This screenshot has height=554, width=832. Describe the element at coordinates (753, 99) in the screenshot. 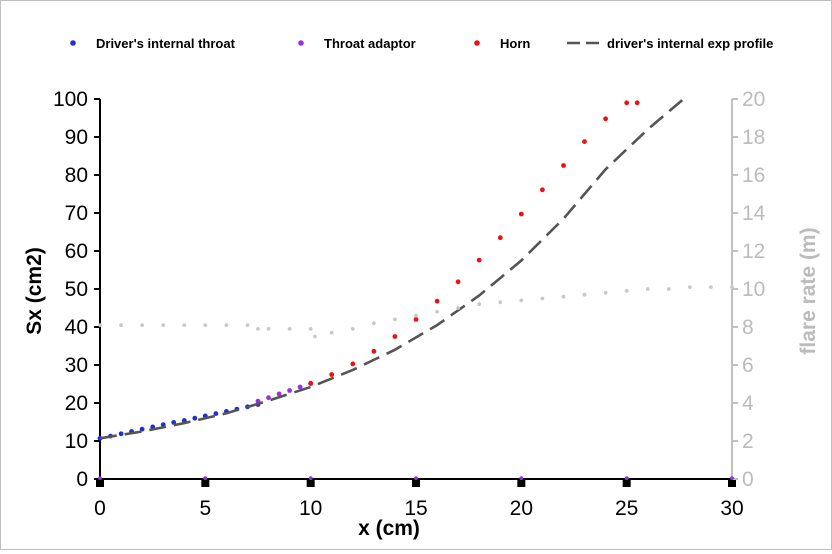

I see `y2-tick-label: 20` at that location.